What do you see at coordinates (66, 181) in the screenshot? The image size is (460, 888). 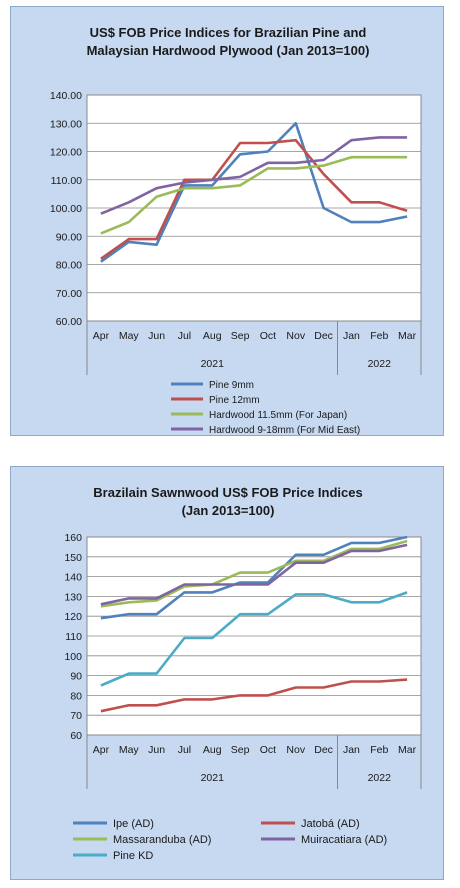 I see `y-tick-label: 110.00` at bounding box center [66, 181].